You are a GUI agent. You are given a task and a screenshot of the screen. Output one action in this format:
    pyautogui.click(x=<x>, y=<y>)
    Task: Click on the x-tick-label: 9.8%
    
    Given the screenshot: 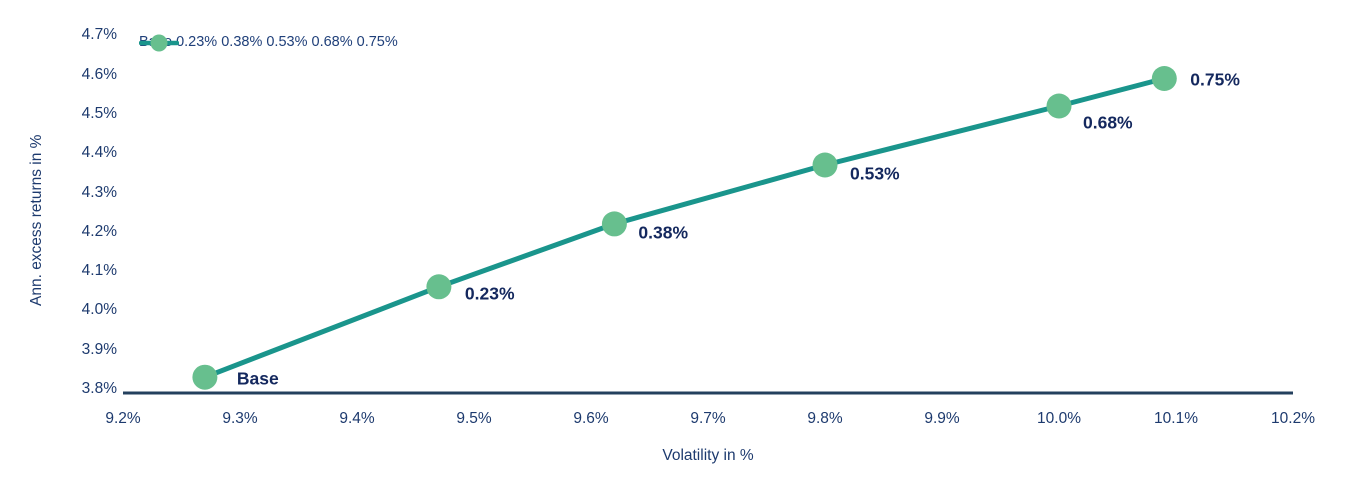 What is the action you would take?
    pyautogui.click(x=825, y=418)
    